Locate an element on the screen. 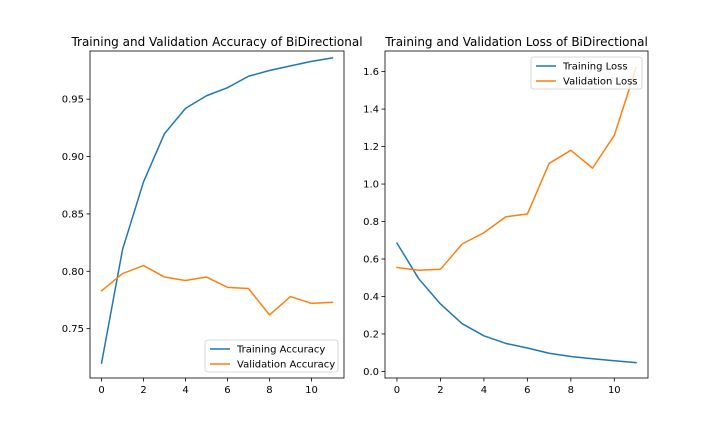 The height and width of the screenshot is (437, 720). y-tick-label: 0.4 is located at coordinates (371, 297).